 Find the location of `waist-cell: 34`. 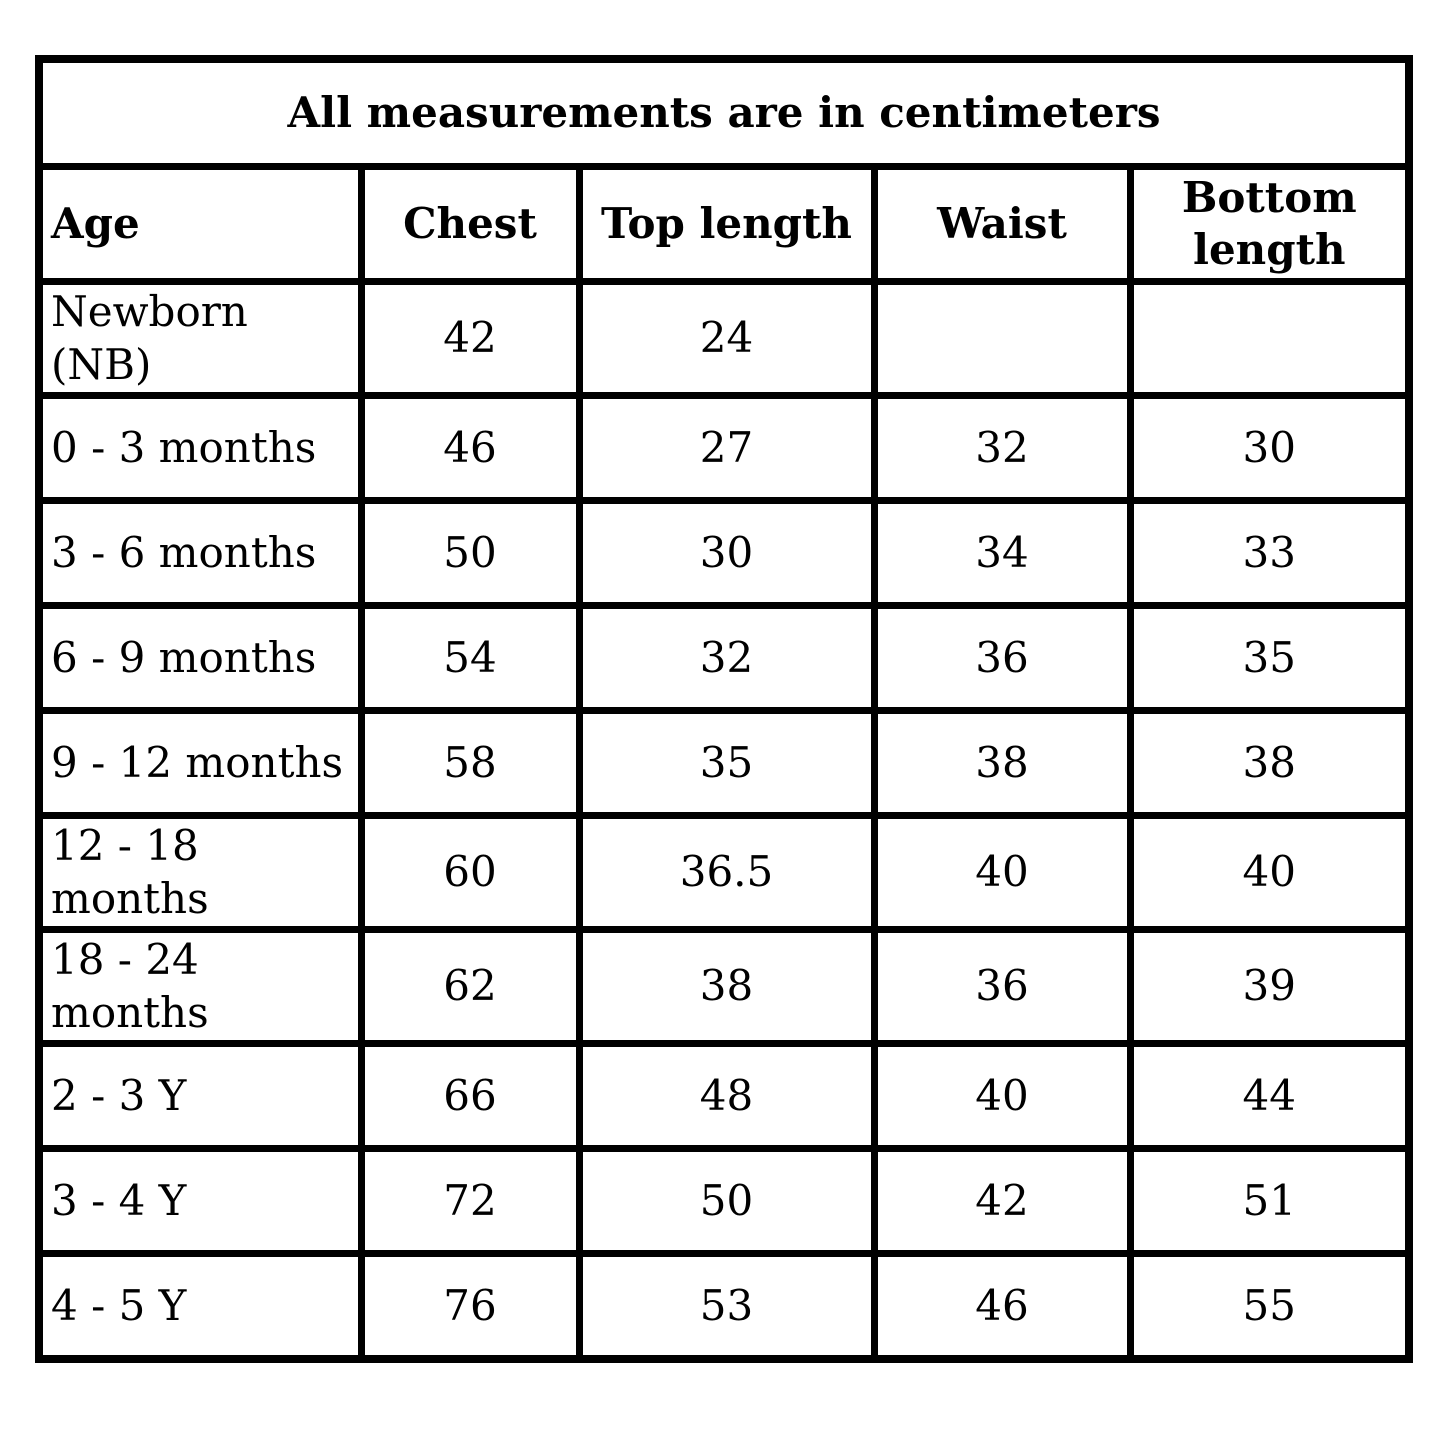

waist-cell: 34 is located at coordinates (1002, 553).